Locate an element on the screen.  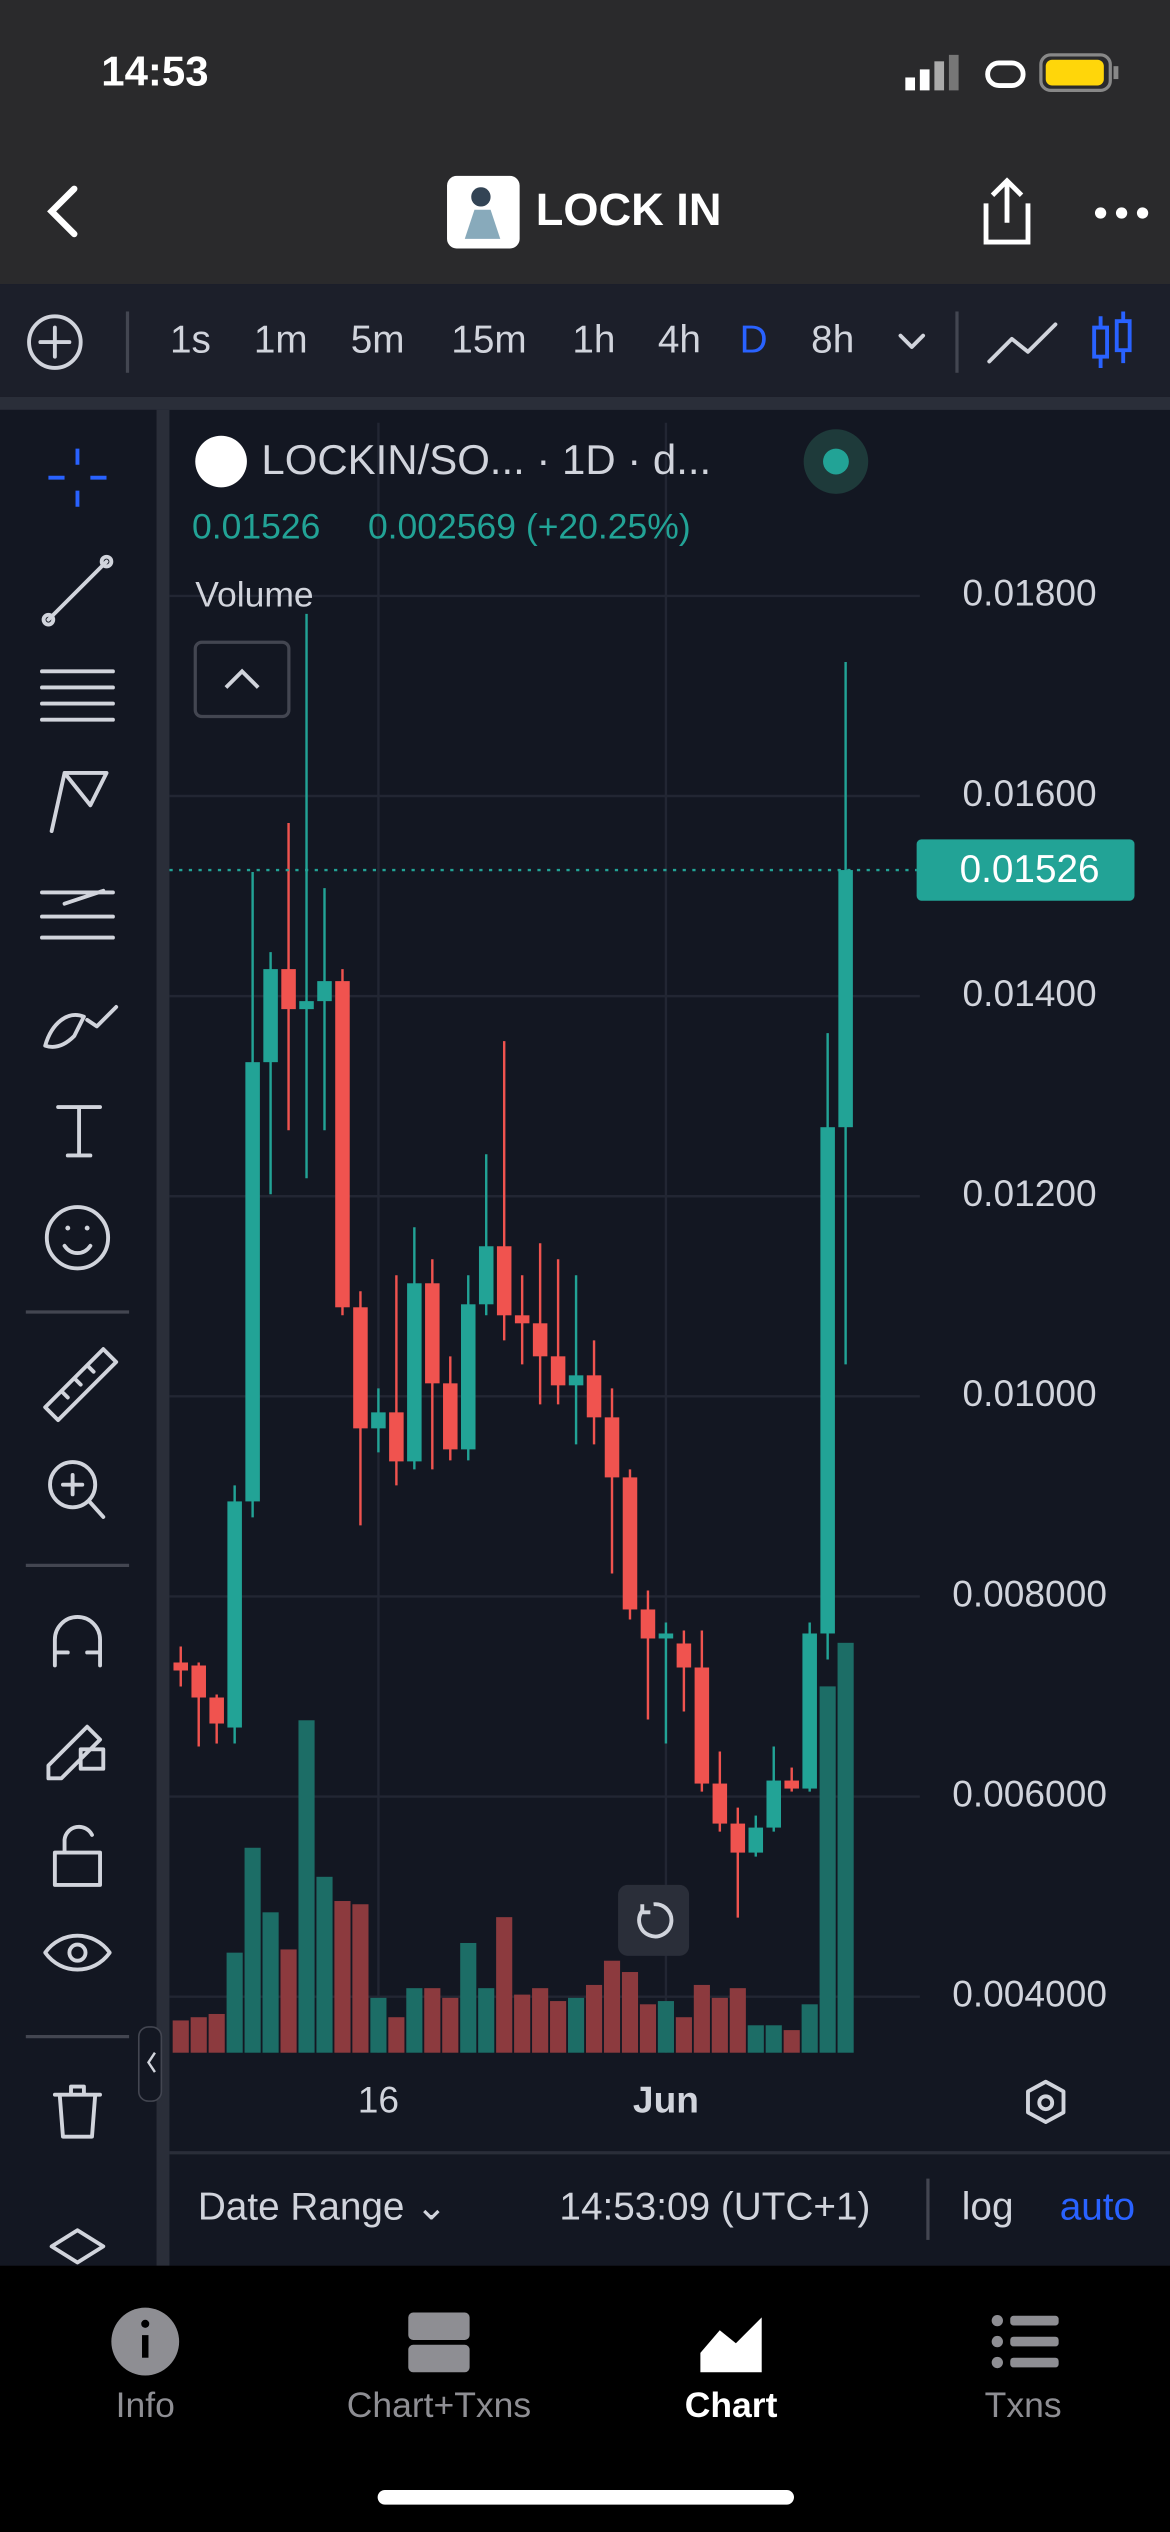
tab-label: Info is located at coordinates (145, 2405).